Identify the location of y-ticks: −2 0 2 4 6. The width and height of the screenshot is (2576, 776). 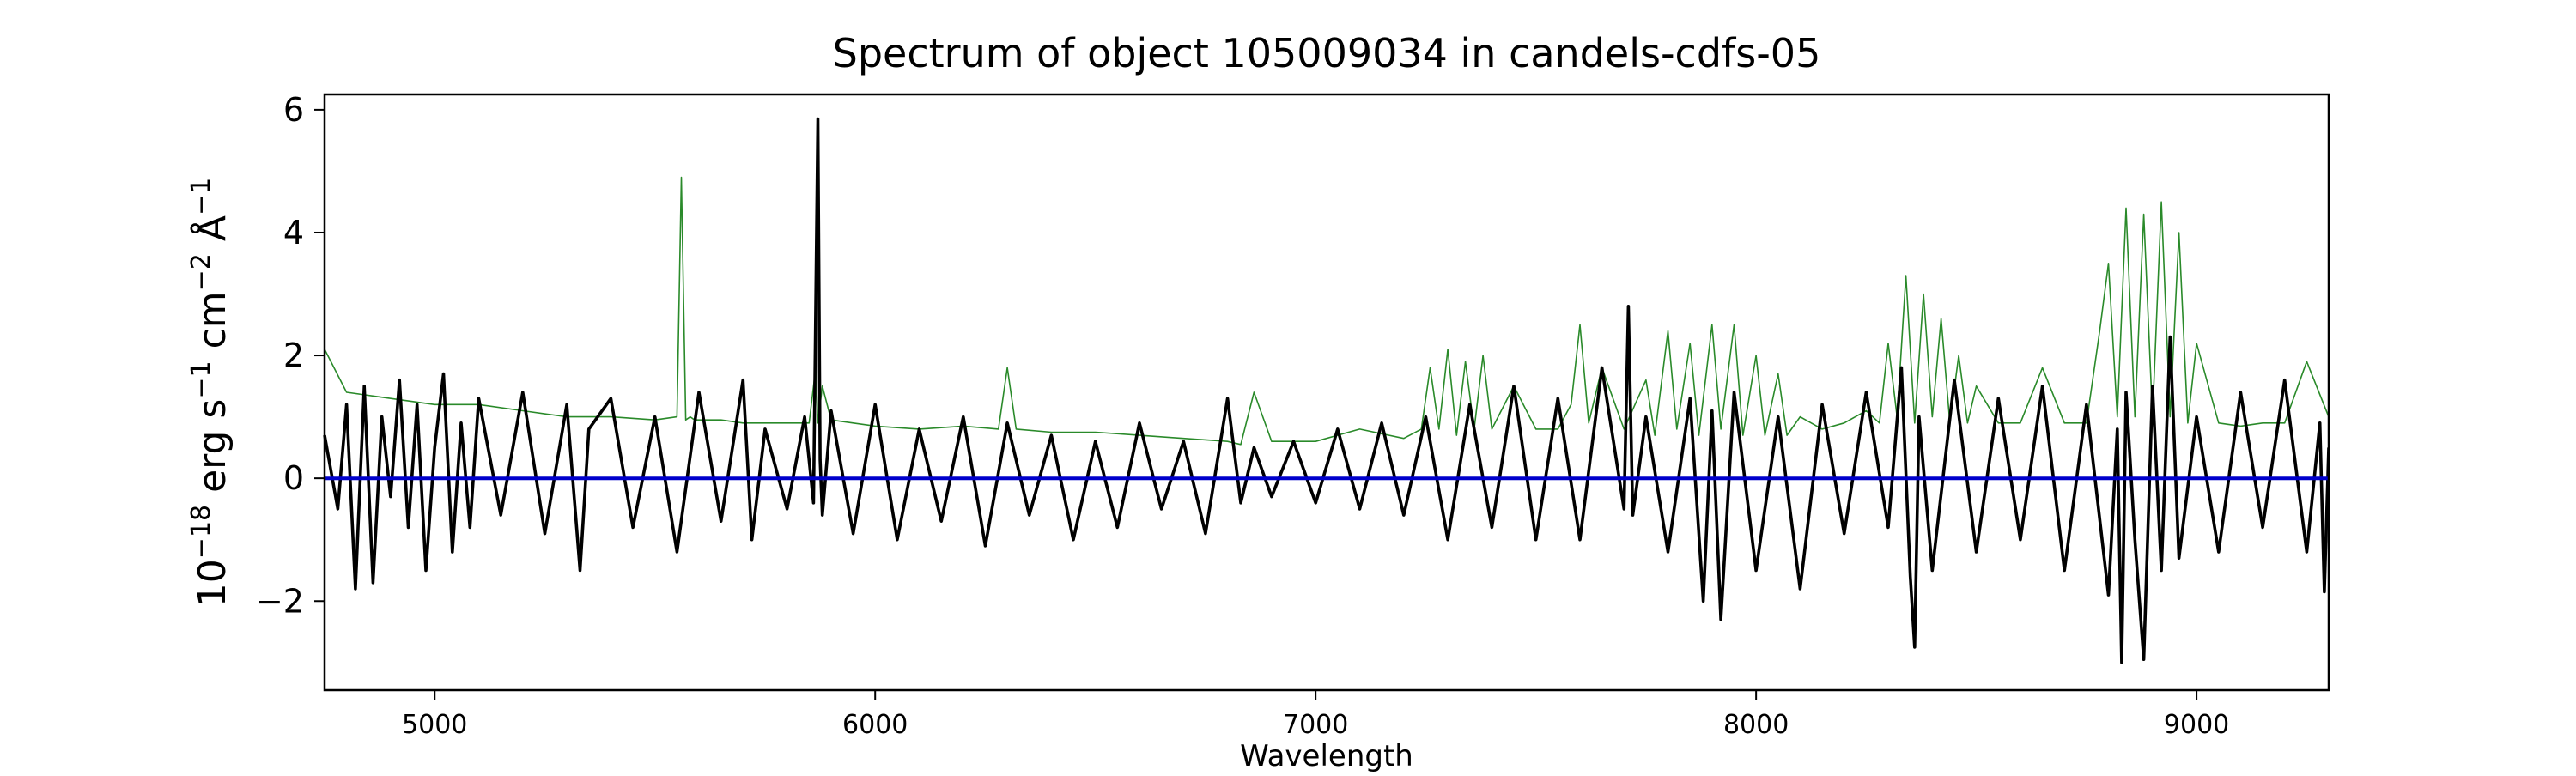
(291, 356).